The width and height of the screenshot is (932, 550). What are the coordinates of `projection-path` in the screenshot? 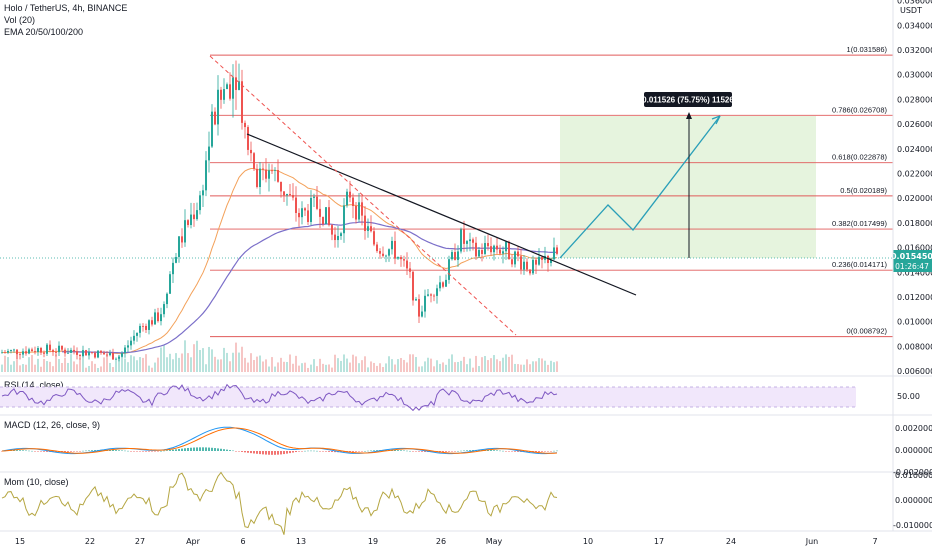 It's located at (640, 187).